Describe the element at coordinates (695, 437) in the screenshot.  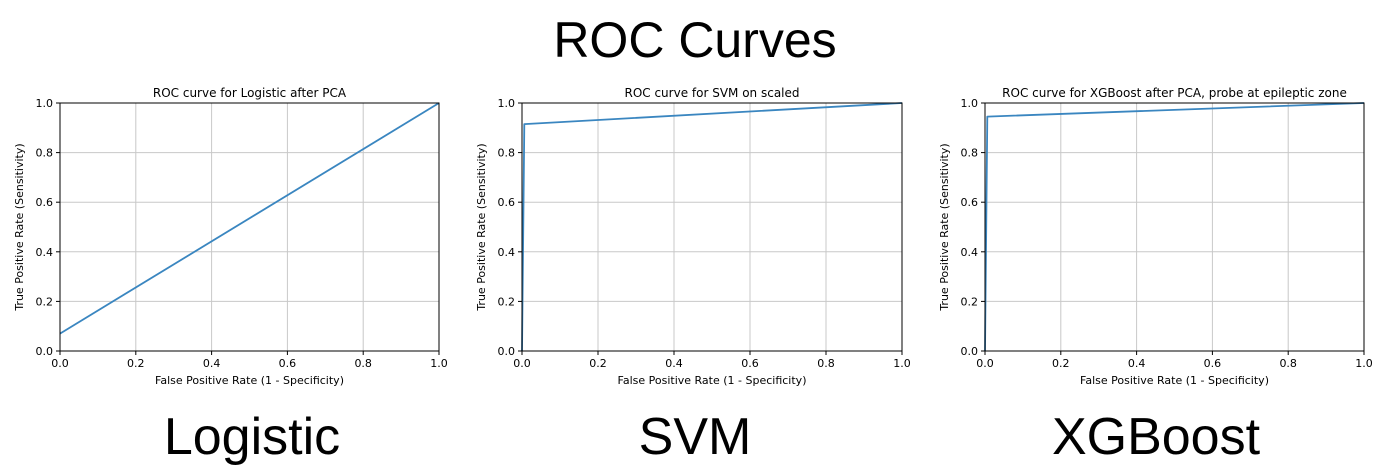
I see `caption-svm: SVM` at that location.